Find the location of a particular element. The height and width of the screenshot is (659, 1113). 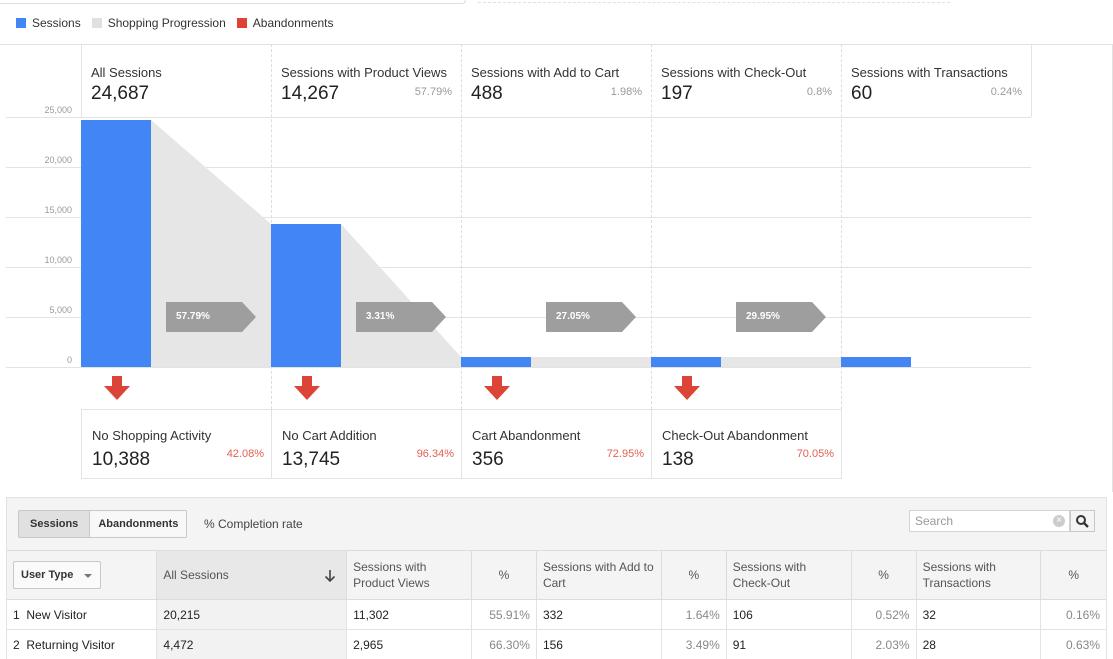

progression-rate: 3.31% is located at coordinates (394, 317).